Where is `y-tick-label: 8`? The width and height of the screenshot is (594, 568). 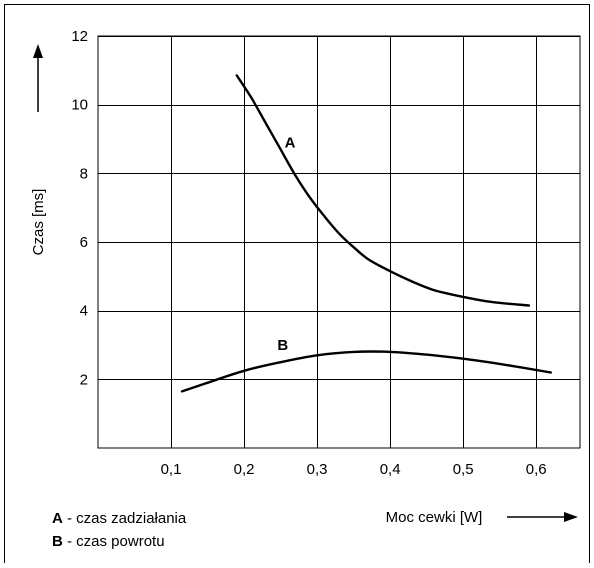 y-tick-label: 8 is located at coordinates (84, 173).